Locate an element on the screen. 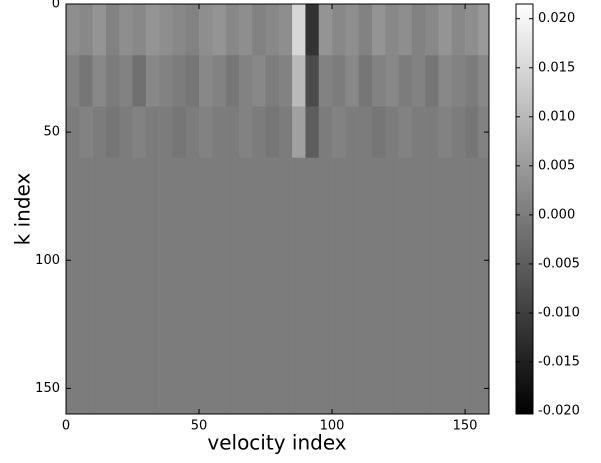 This screenshot has width=601, height=463. colorbar-tick-label: 0.000 is located at coordinates (556, 214).